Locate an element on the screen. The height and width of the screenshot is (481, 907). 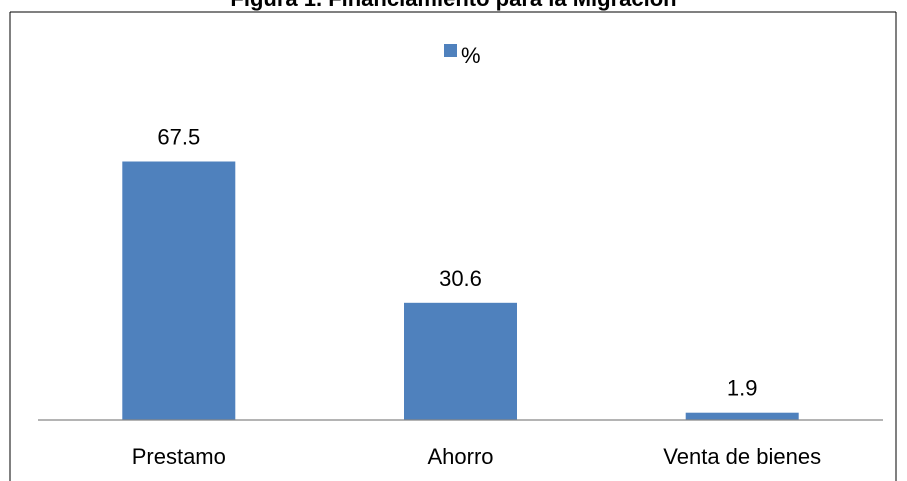
category-label-group: Prestamo Ahorro Venta de bienes is located at coordinates (476, 456).